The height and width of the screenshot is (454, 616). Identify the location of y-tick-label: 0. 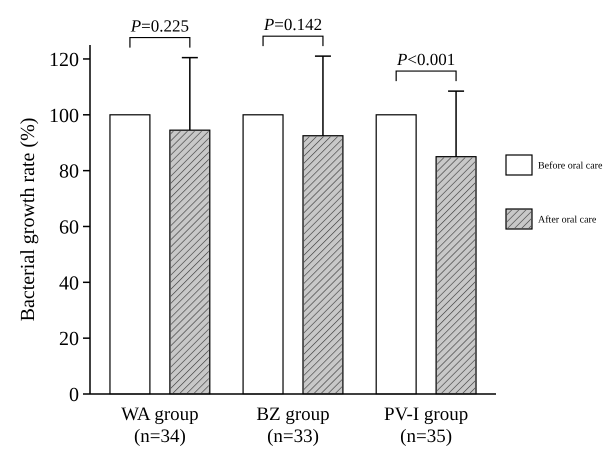
(74, 395).